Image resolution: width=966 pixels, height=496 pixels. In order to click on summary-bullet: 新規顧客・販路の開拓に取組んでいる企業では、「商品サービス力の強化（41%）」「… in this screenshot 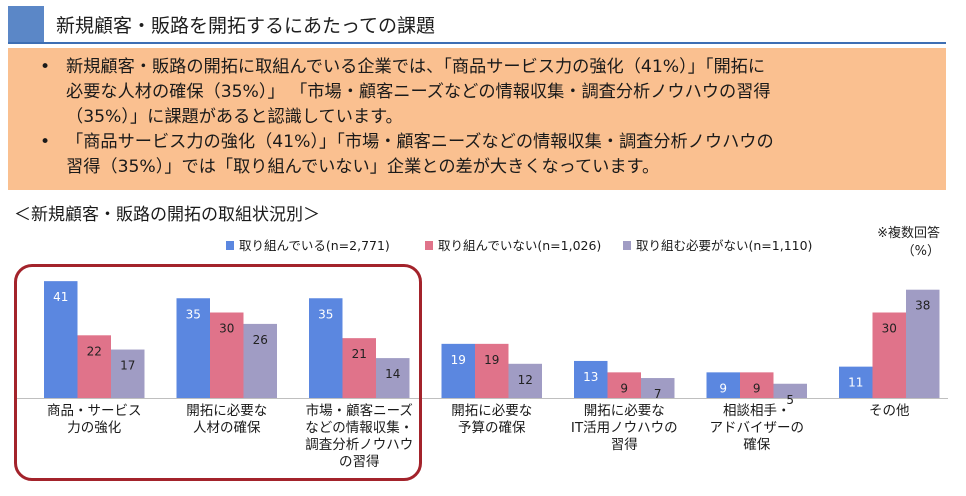, I will do `click(483, 92)`.